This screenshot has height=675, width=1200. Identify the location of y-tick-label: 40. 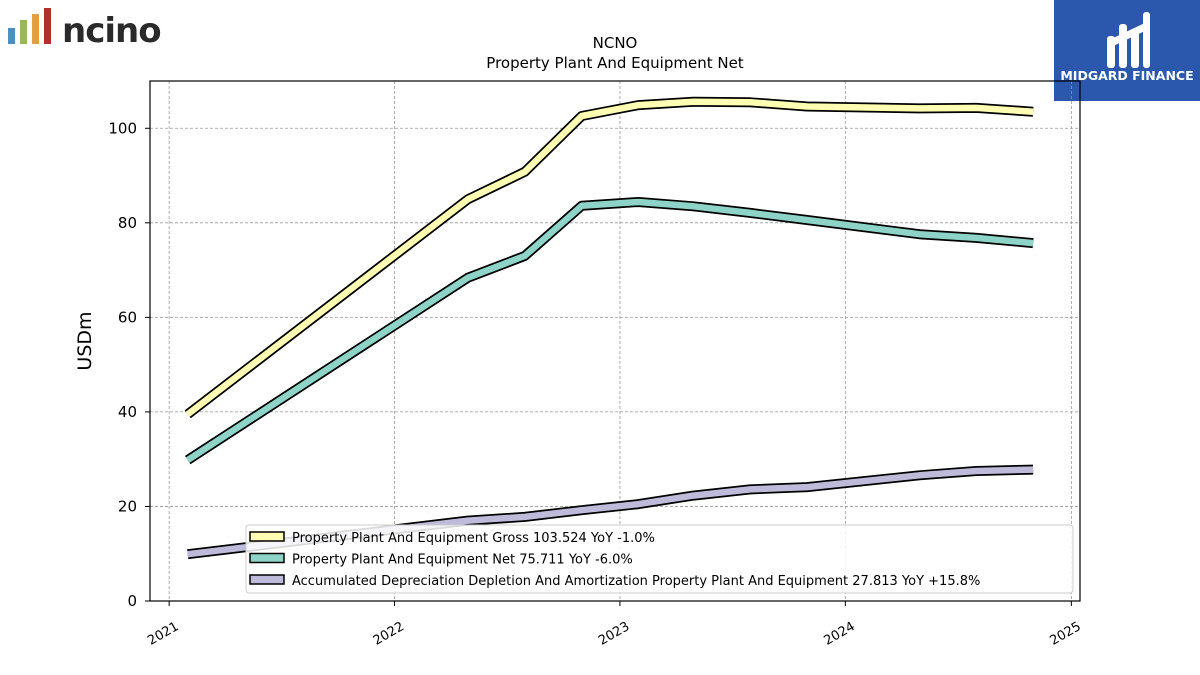
(127, 412).